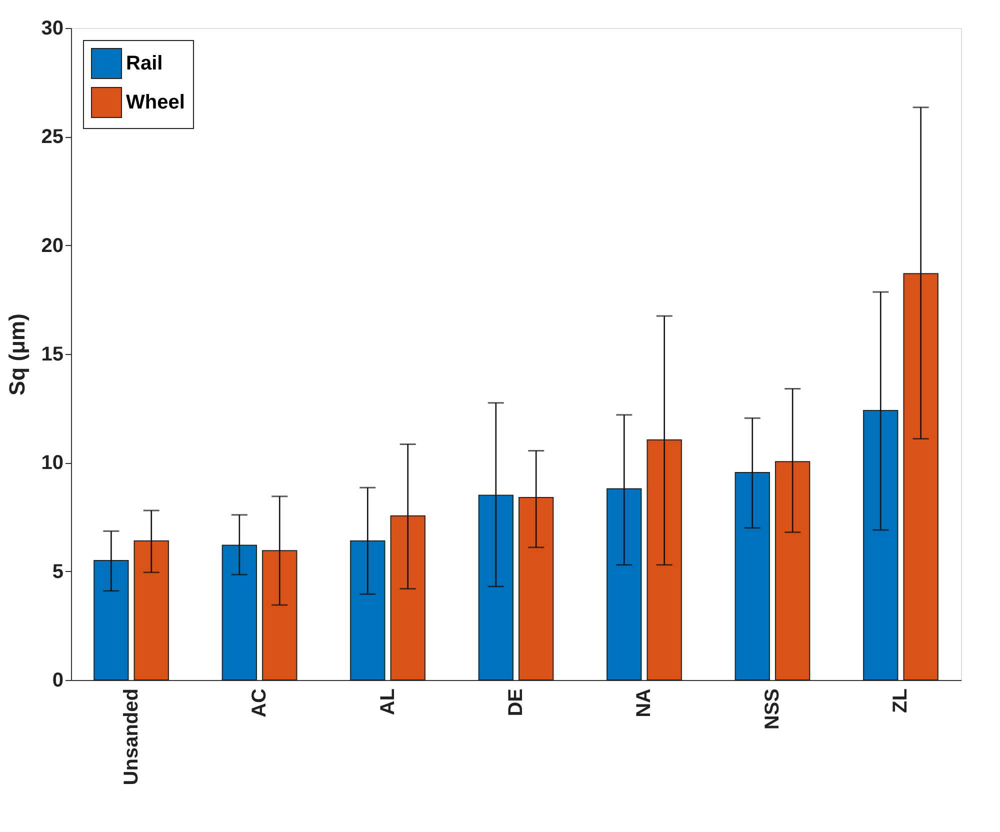  Describe the element at coordinates (17, 355) in the screenshot. I see `y-axis-title: Sq (μm)` at that location.